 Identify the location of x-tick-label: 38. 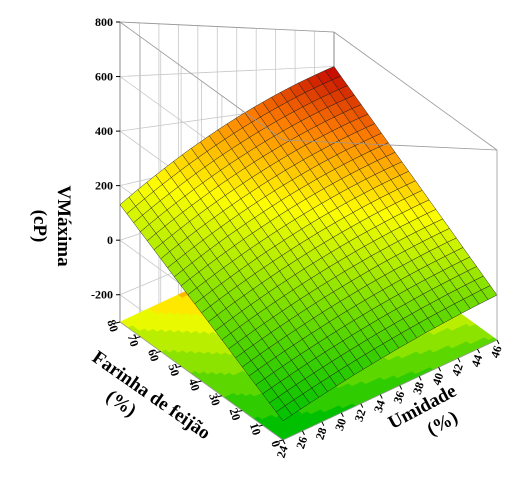
(418, 388).